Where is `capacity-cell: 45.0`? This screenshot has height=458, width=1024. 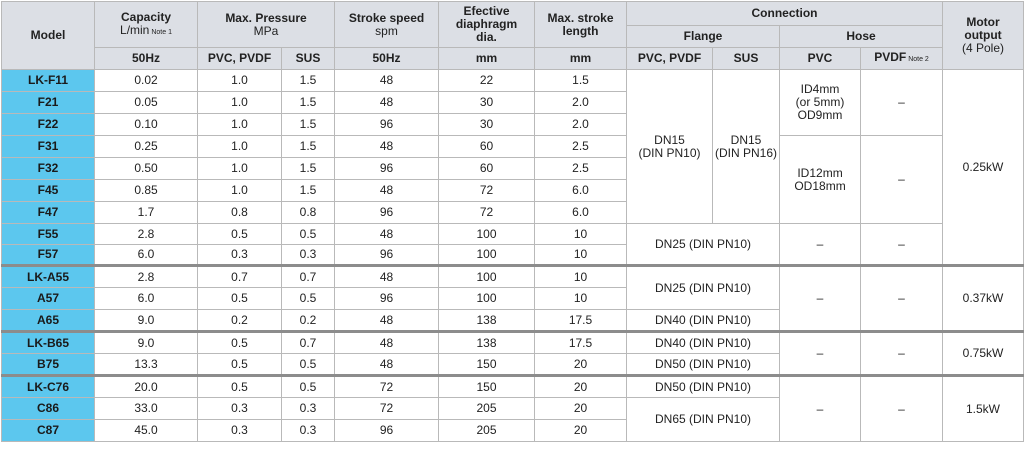
capacity-cell: 45.0 is located at coordinates (146, 430).